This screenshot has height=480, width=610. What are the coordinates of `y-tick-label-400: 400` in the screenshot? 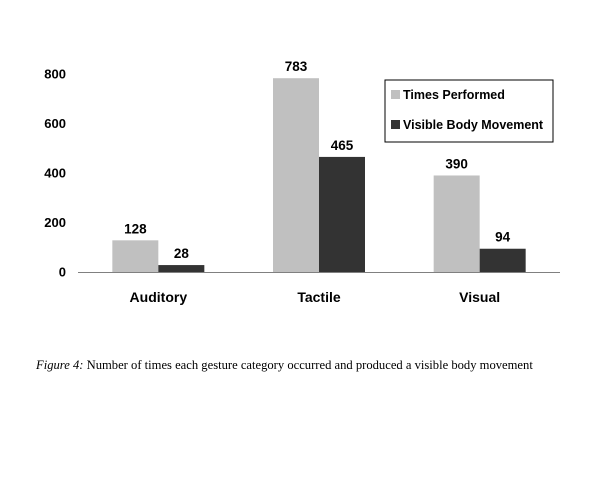 It's located at (55, 173).